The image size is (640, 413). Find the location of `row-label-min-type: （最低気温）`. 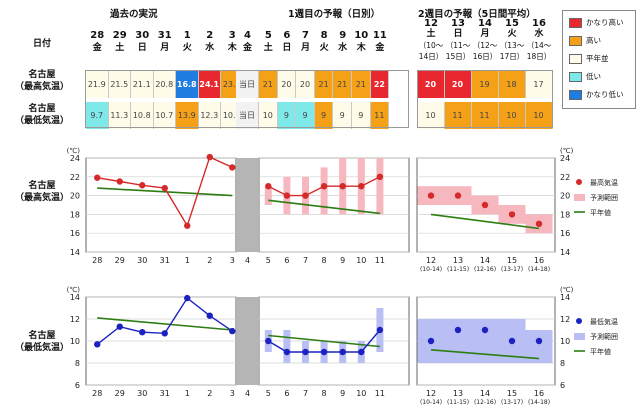

row-label-min-type: （最低気温） is located at coordinates (41, 121).